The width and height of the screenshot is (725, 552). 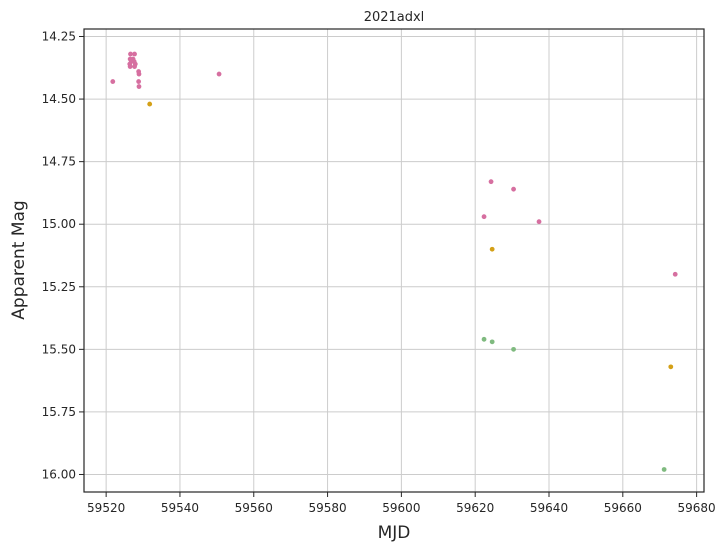 I want to click on x-tick-label: 59580, so click(x=327, y=508).